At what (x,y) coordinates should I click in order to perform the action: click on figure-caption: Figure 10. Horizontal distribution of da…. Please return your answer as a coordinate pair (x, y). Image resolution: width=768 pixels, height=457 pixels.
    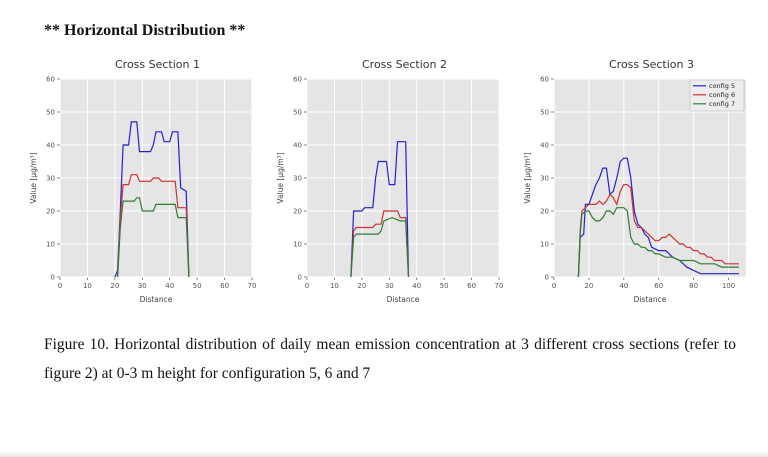
    Looking at the image, I should click on (390, 359).